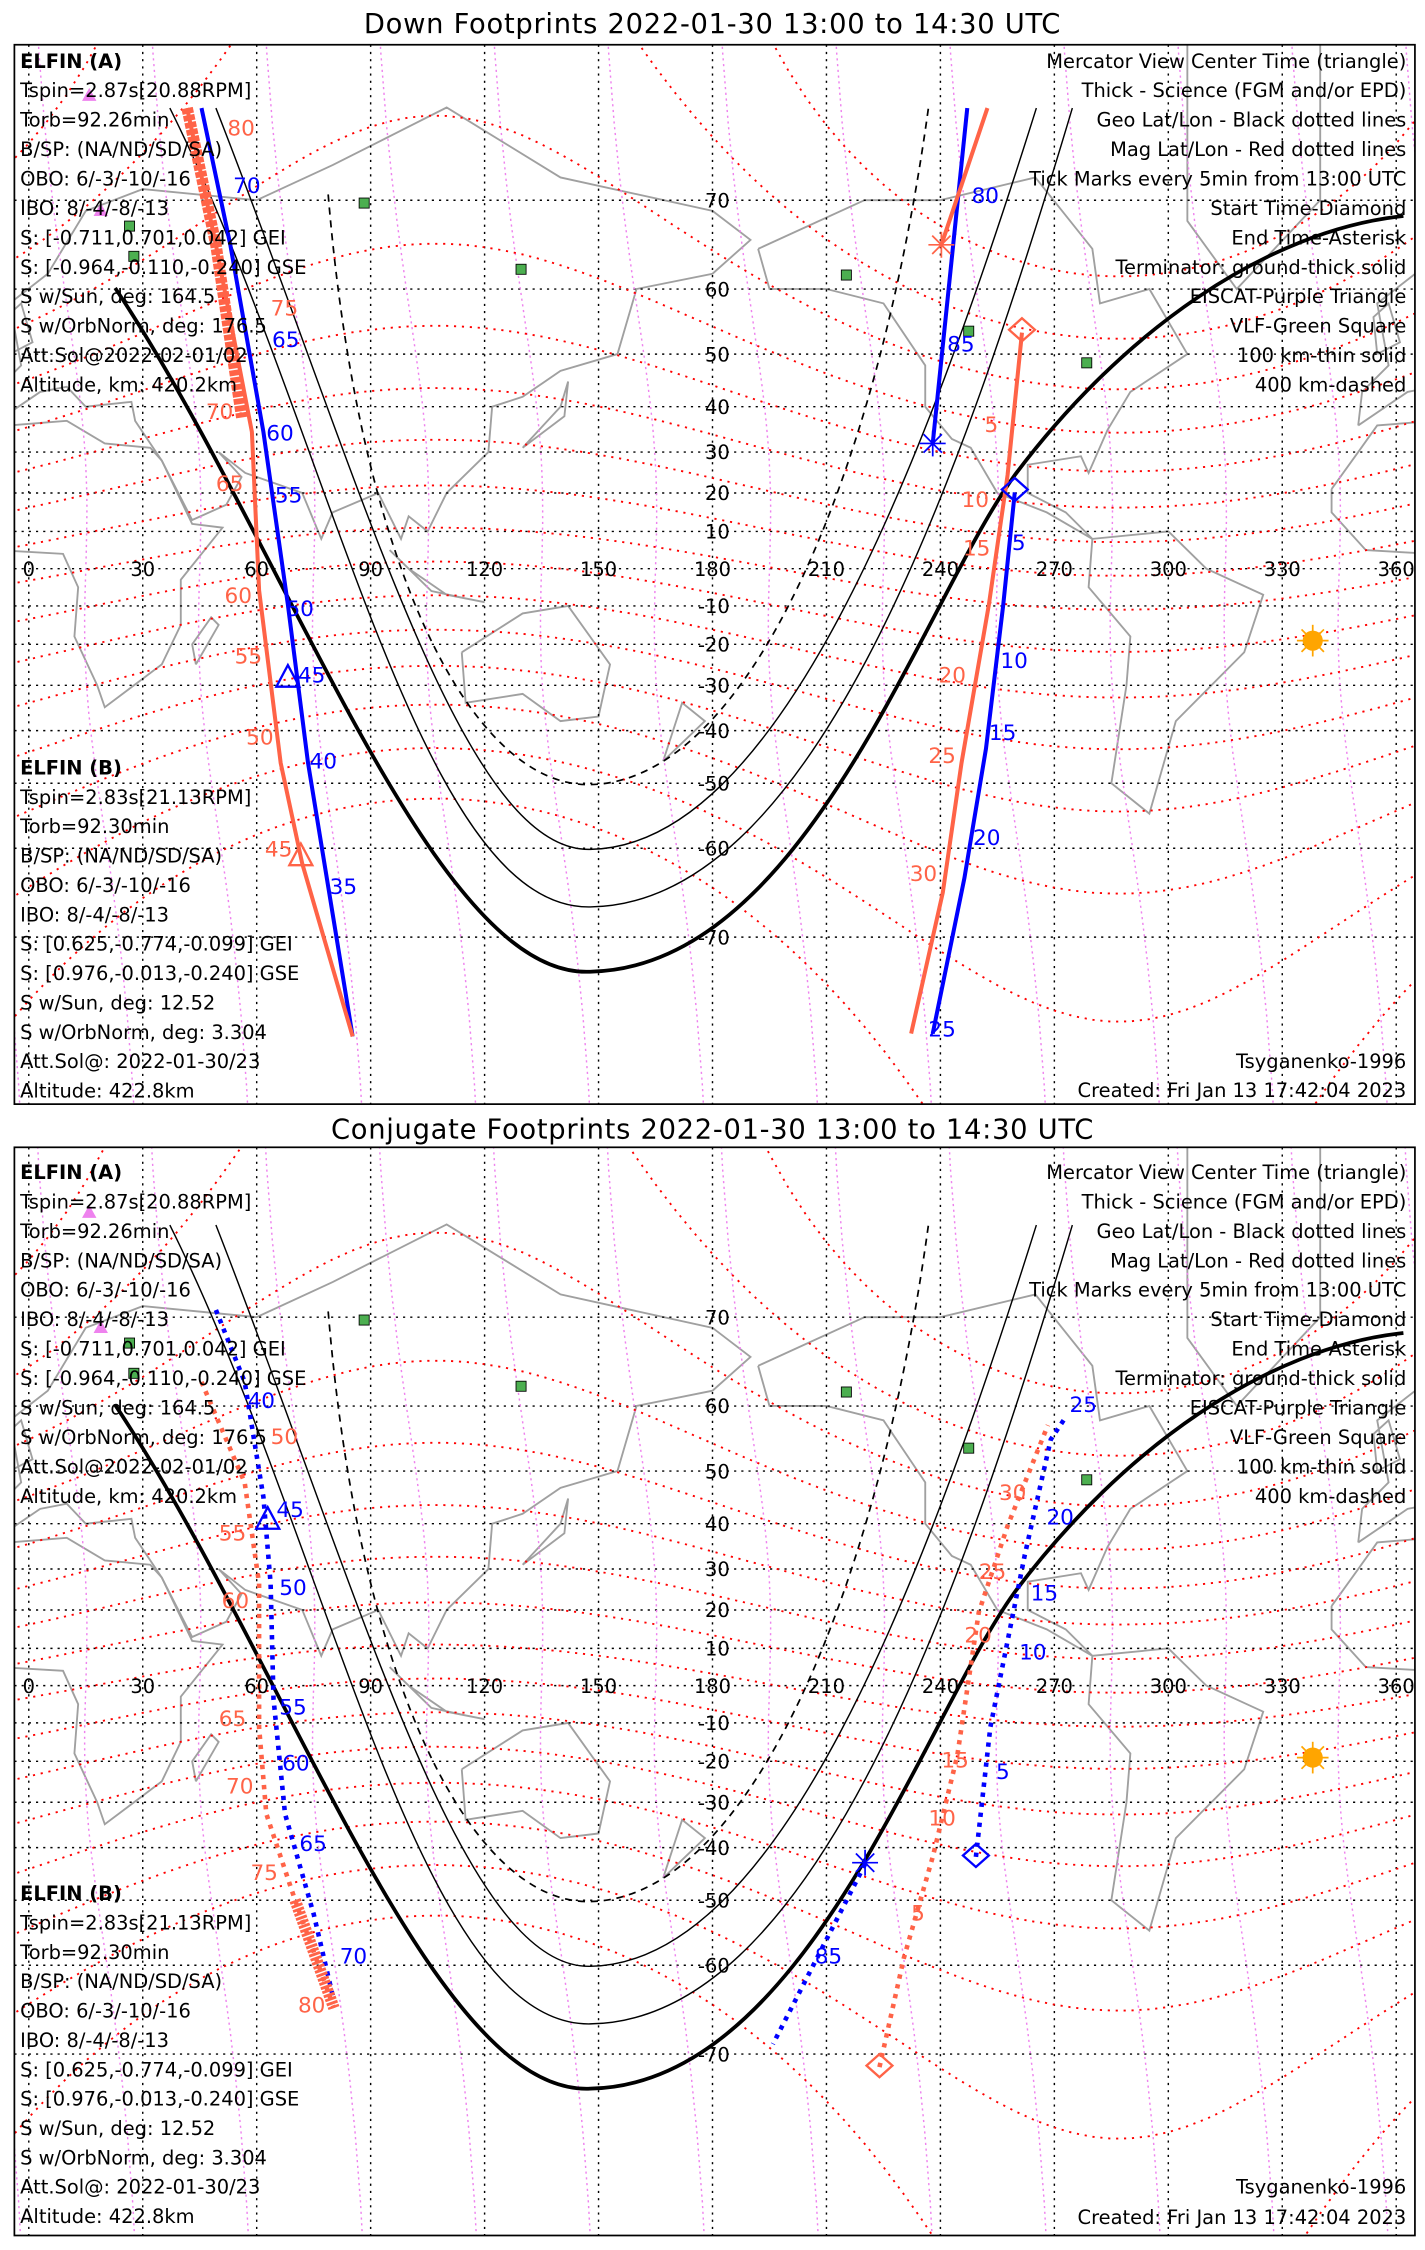 This screenshot has width=1425, height=2250. Describe the element at coordinates (94, 914) in the screenshot. I see `elfin-b-info-line: IBO: 8/-4/-8/-13` at that location.